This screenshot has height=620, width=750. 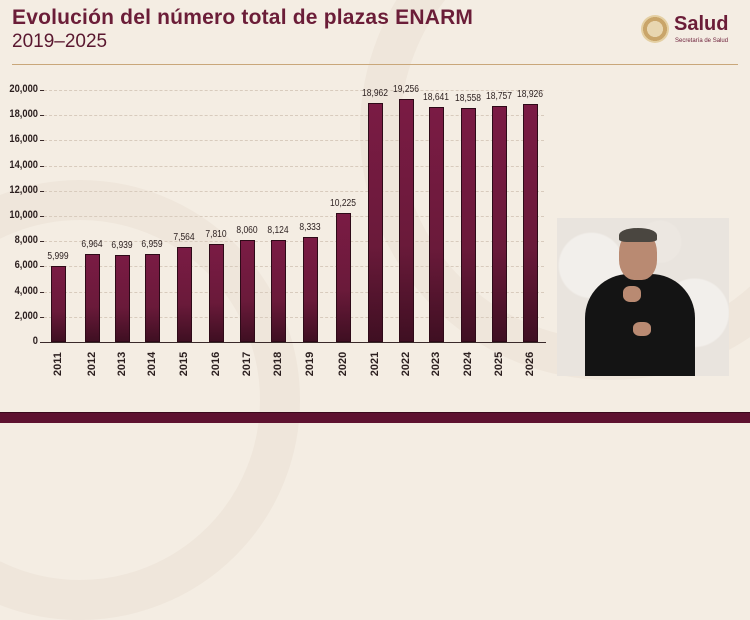 What do you see at coordinates (58, 304) in the screenshot?
I see `bar-2011` at bounding box center [58, 304].